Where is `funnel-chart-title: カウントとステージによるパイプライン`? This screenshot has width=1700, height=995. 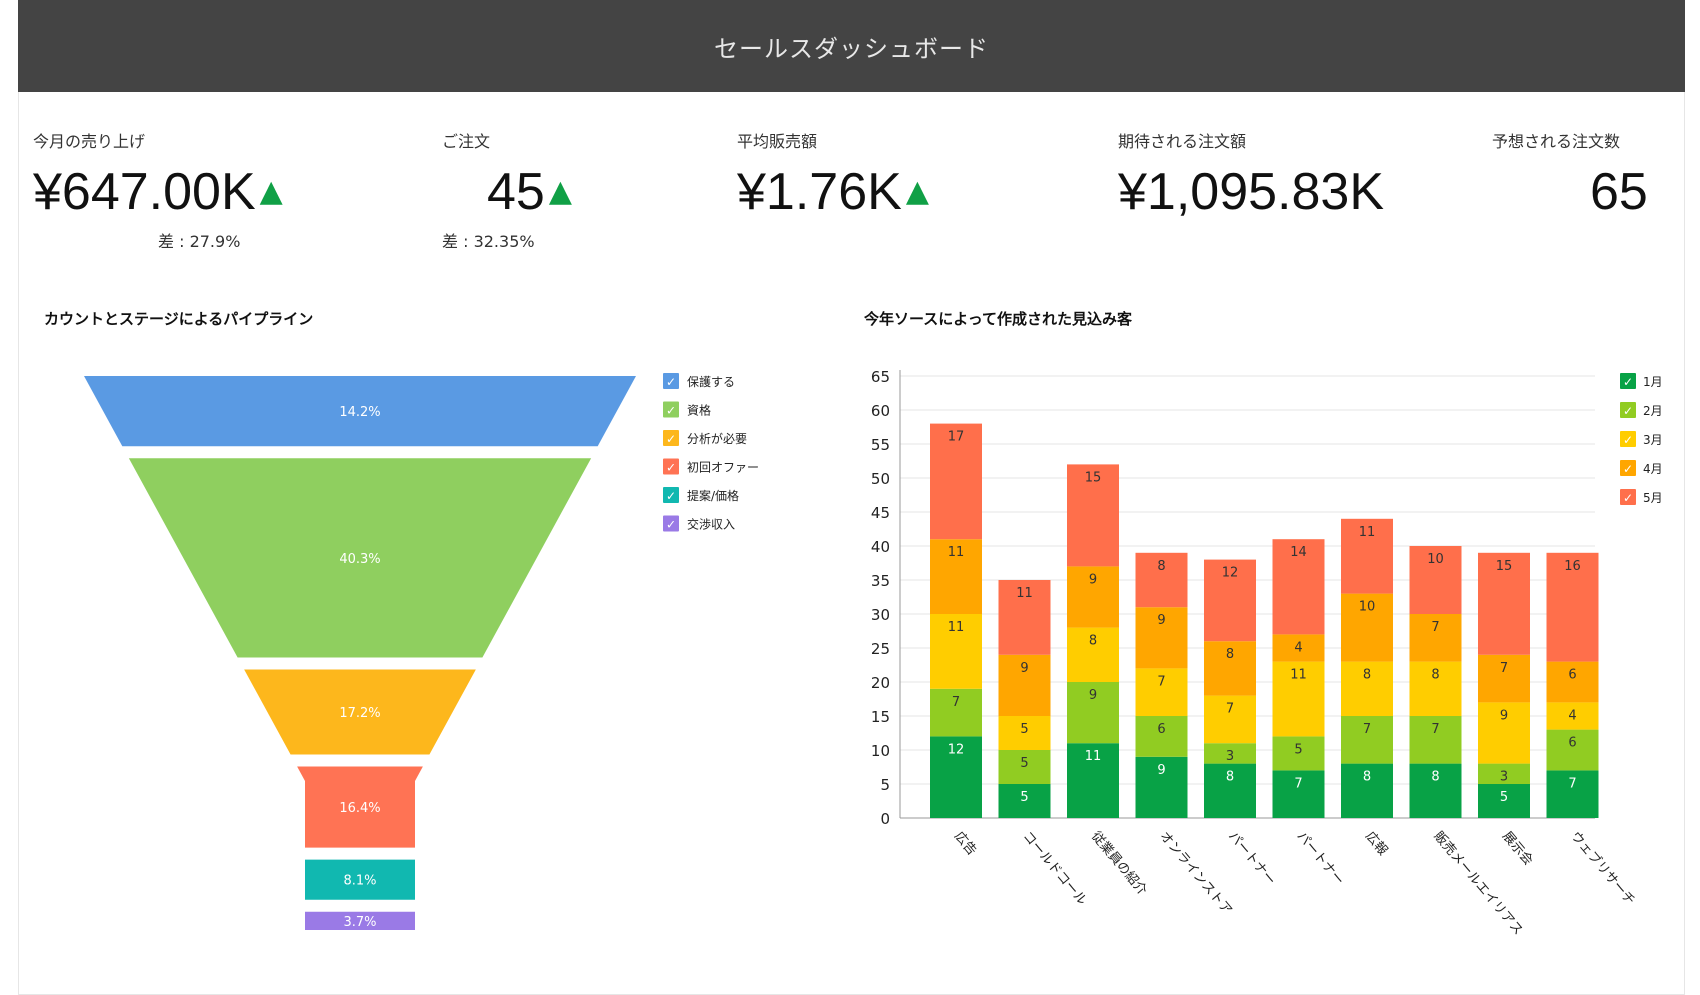 funnel-chart-title: カウントとステージによるパイプライン is located at coordinates (179, 319).